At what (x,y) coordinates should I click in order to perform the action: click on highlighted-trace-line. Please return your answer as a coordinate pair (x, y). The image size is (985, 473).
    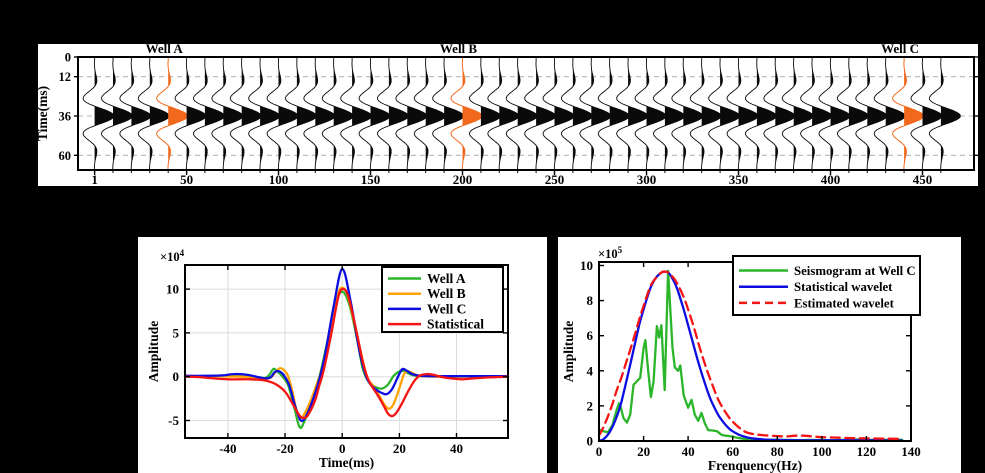
    Looking at the image, I should click on (466, 113).